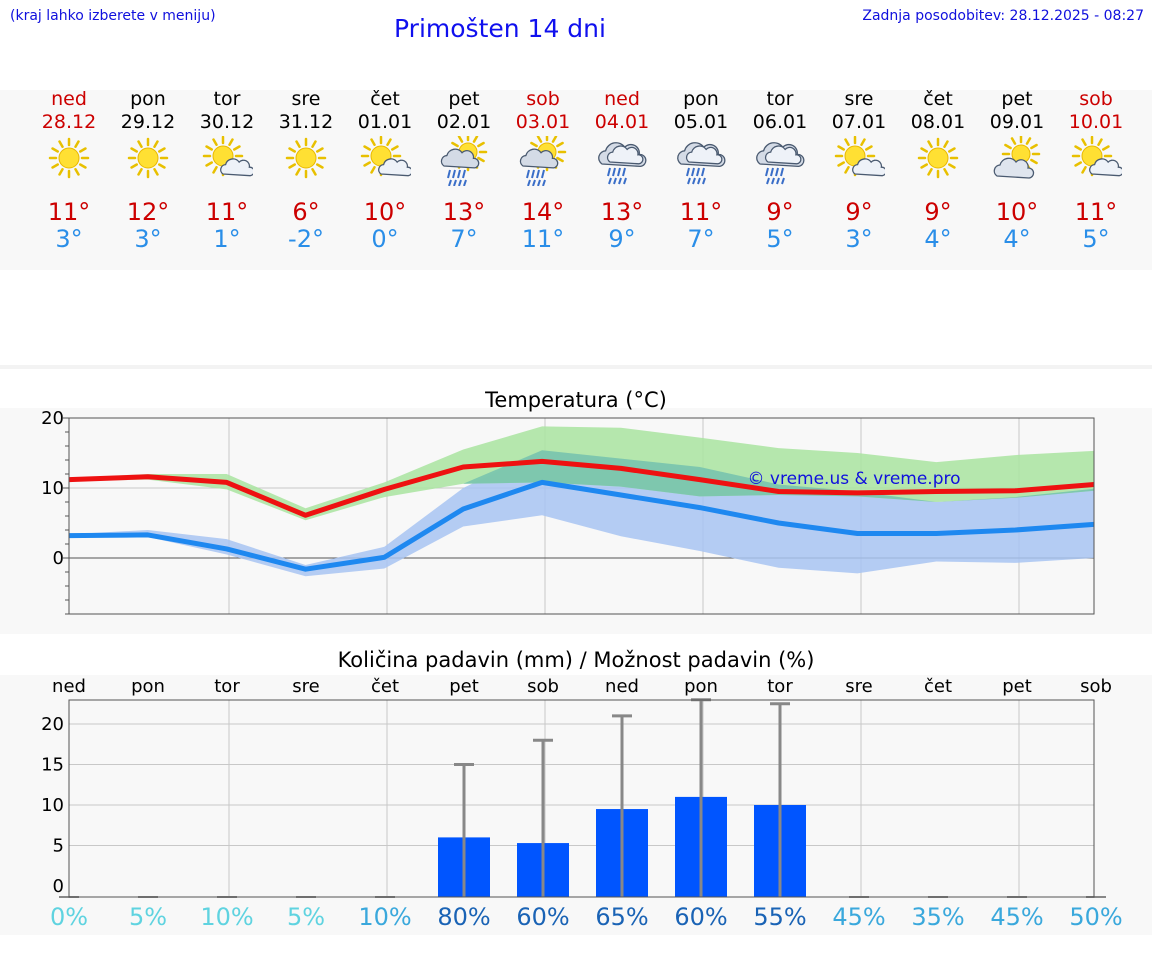 The width and height of the screenshot is (1152, 975). Describe the element at coordinates (385, 122) in the screenshot. I see `day-date: 01.01` at that location.